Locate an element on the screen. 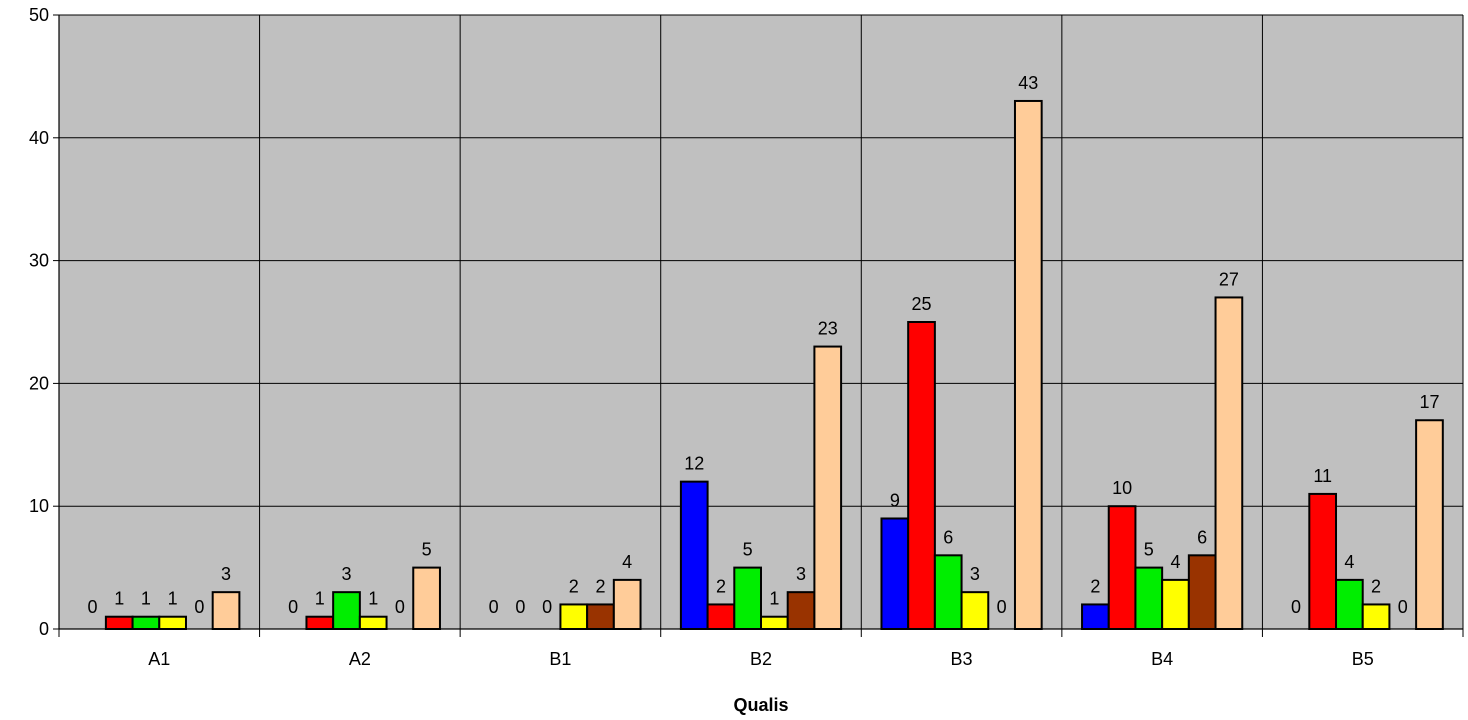 The width and height of the screenshot is (1468, 720). x-axis-title: Qualis is located at coordinates (760, 705).